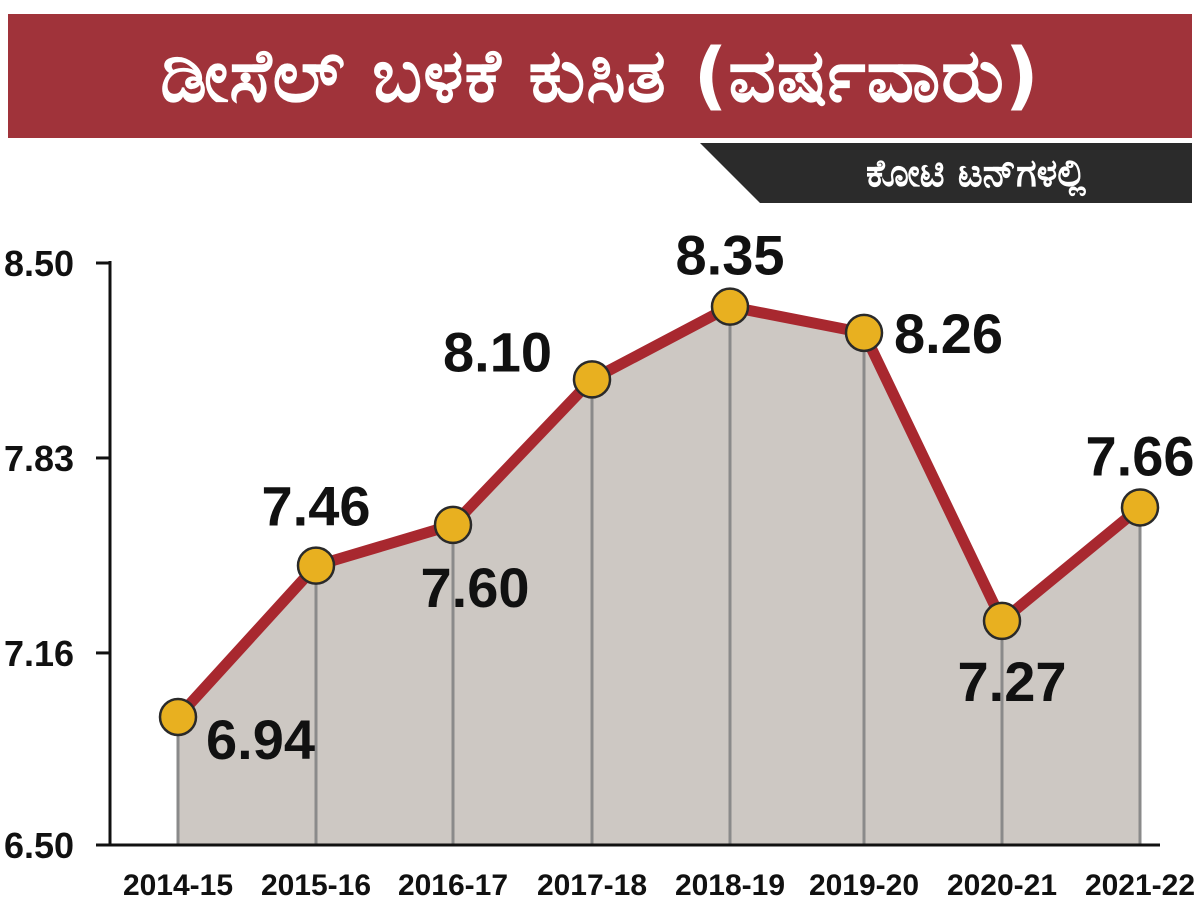 This screenshot has width=1200, height=913. I want to click on chart-title: ಡೀಸೆಲ್ ಬಳಕೆ ಕುಸಿತ (ವರ್ಷವಾರು), so click(600, 75).